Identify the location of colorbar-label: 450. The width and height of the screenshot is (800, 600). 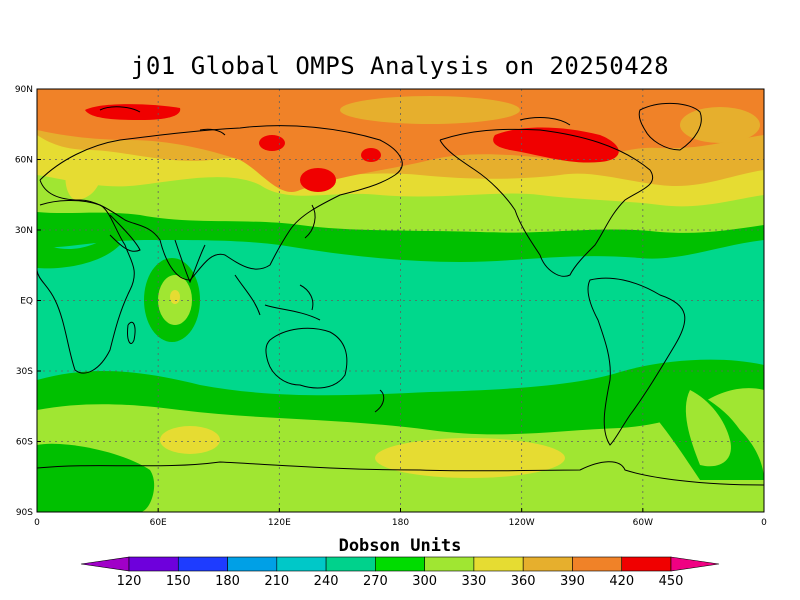
(671, 581).